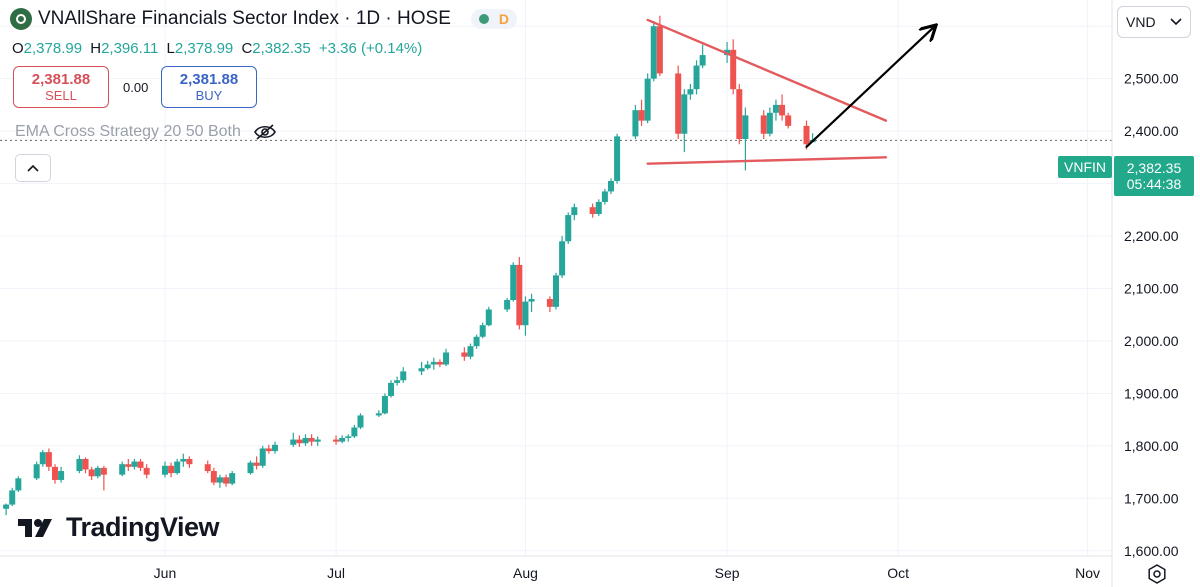 The height and width of the screenshot is (587, 1200). What do you see at coordinates (370, 48) in the screenshot?
I see `change-value: +3.36 (+0.14%)` at bounding box center [370, 48].